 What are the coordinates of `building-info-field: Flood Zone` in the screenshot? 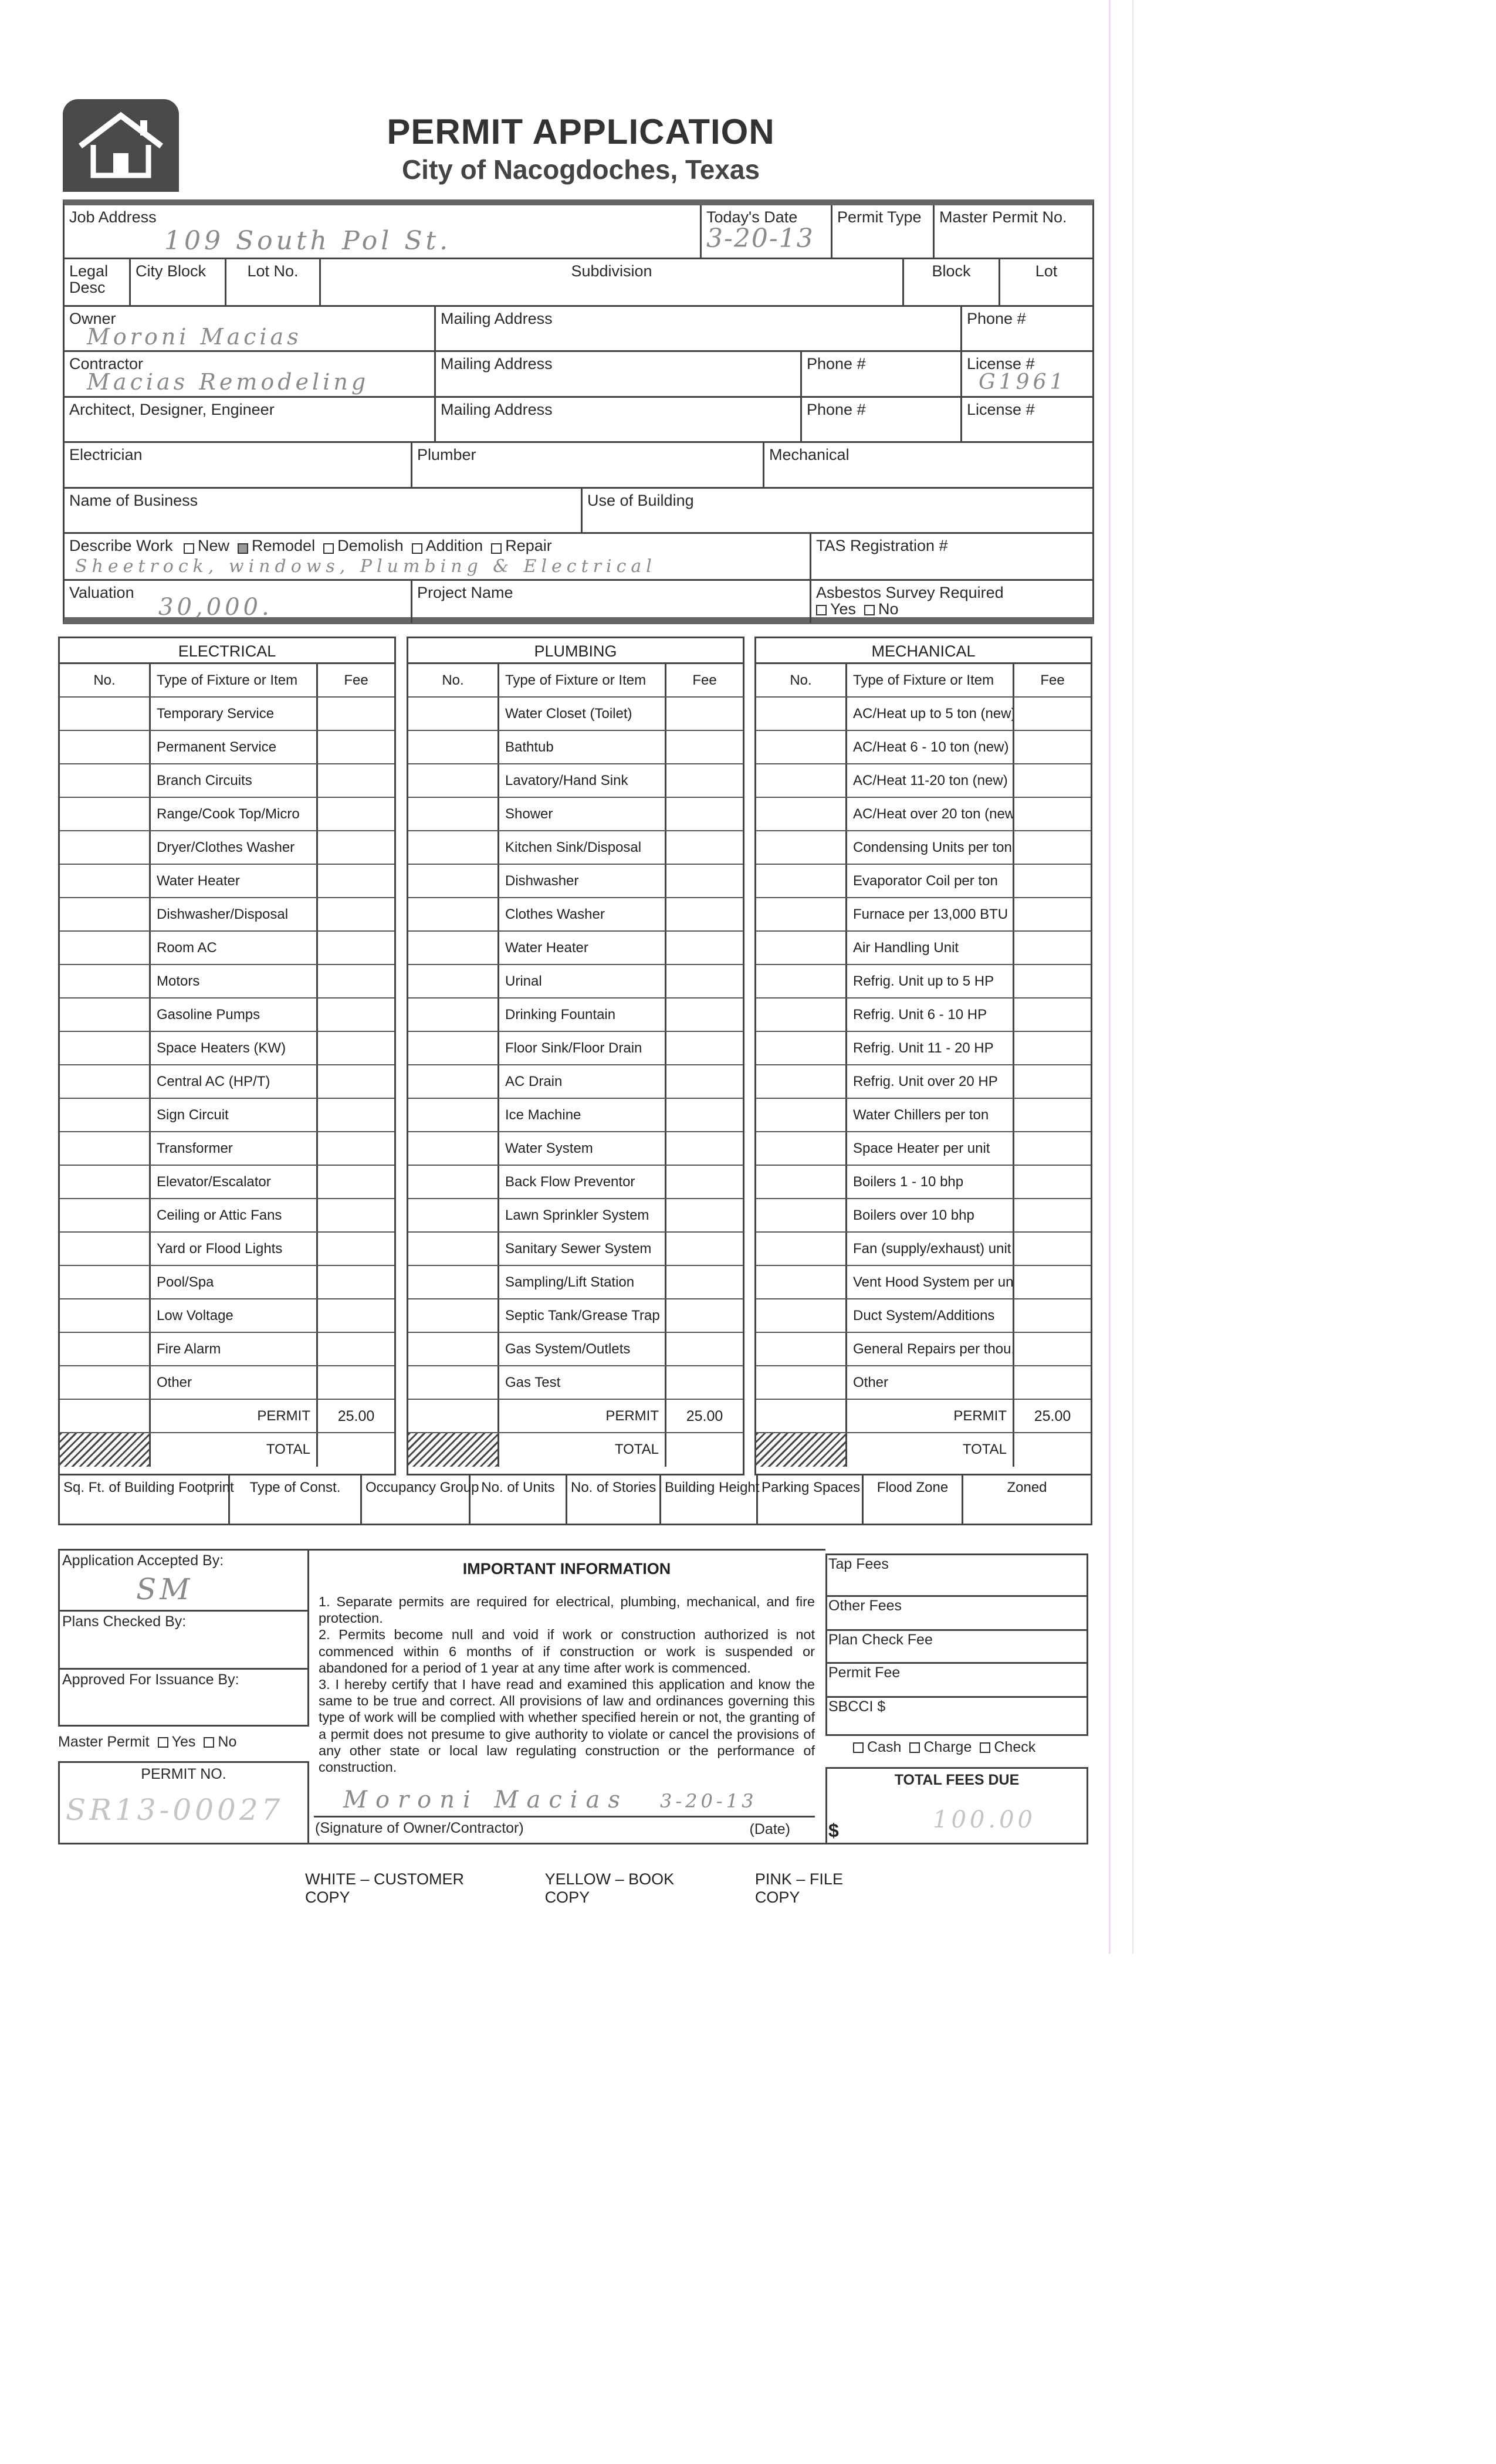 It's located at (913, 1499).